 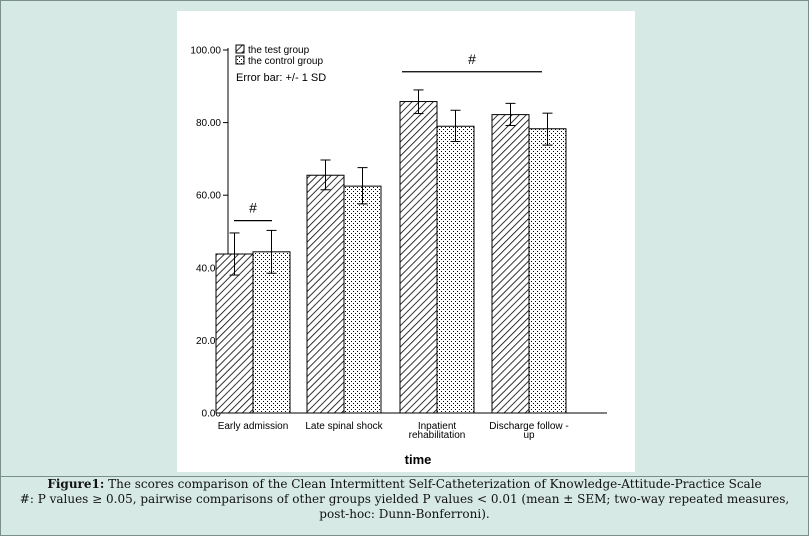 I want to click on legend-label: the test group, so click(x=279, y=50).